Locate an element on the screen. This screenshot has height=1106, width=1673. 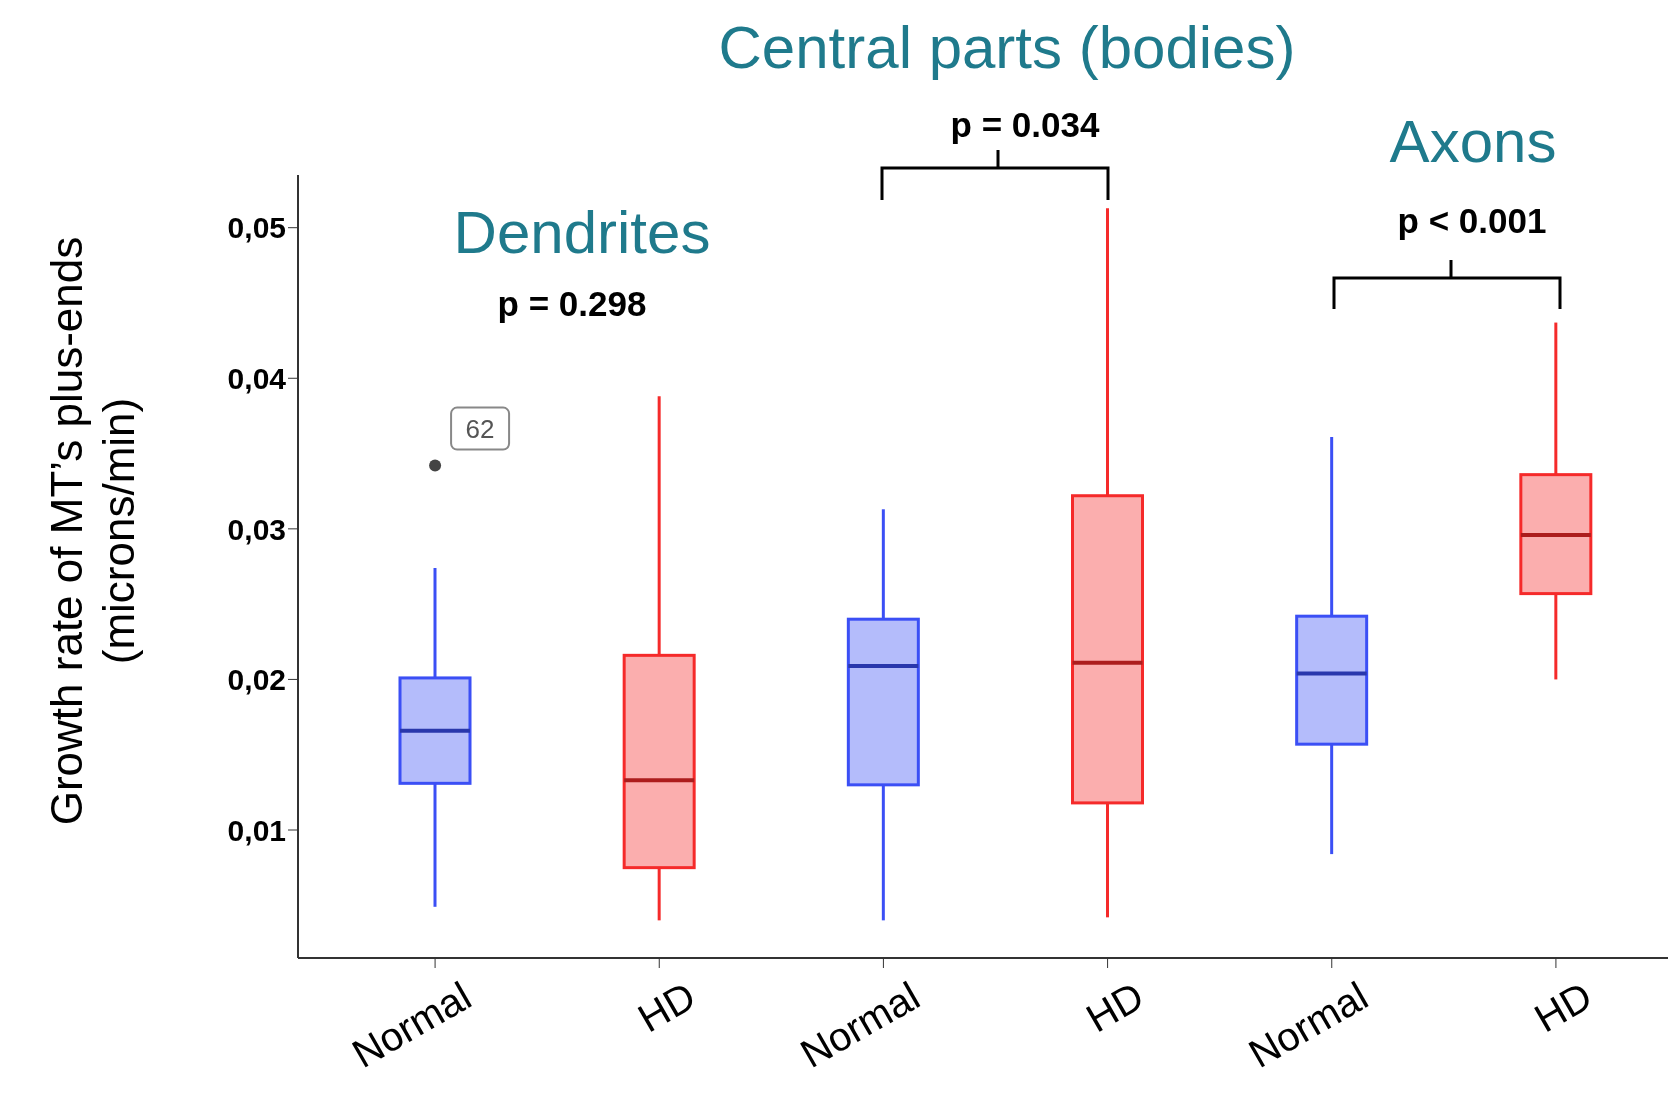
y-tick-label: 0,05 is located at coordinates (256, 228).